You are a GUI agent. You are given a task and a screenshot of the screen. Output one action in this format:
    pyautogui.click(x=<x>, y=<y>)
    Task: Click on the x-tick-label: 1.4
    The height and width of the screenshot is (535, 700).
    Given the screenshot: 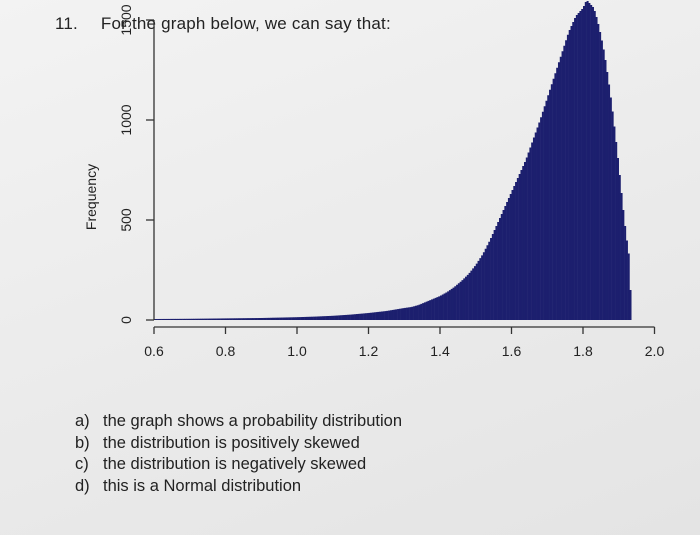 What is the action you would take?
    pyautogui.click(x=440, y=351)
    